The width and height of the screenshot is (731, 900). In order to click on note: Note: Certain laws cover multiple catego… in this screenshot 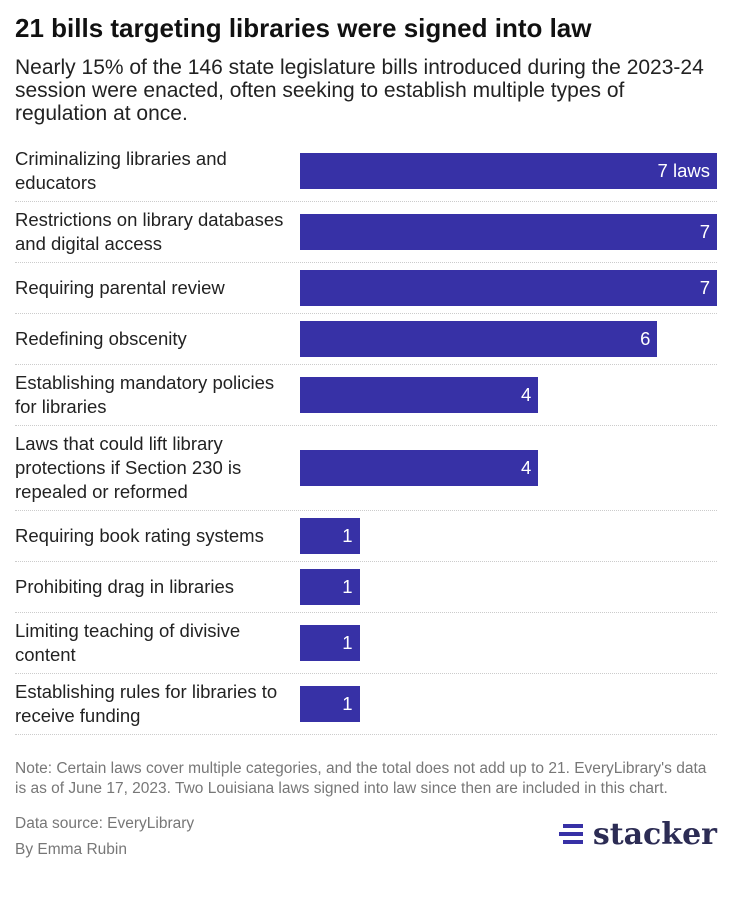, I will do `click(361, 778)`.